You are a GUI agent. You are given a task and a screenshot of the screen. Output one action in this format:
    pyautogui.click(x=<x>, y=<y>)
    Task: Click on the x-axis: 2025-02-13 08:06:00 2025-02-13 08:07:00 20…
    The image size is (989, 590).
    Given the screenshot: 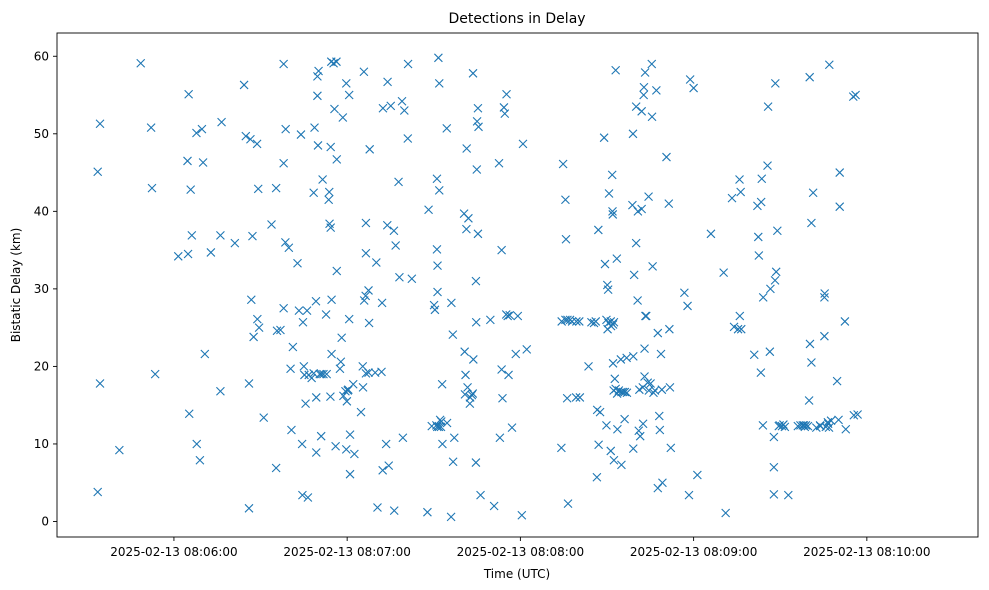 What is the action you would take?
    pyautogui.click(x=520, y=548)
    